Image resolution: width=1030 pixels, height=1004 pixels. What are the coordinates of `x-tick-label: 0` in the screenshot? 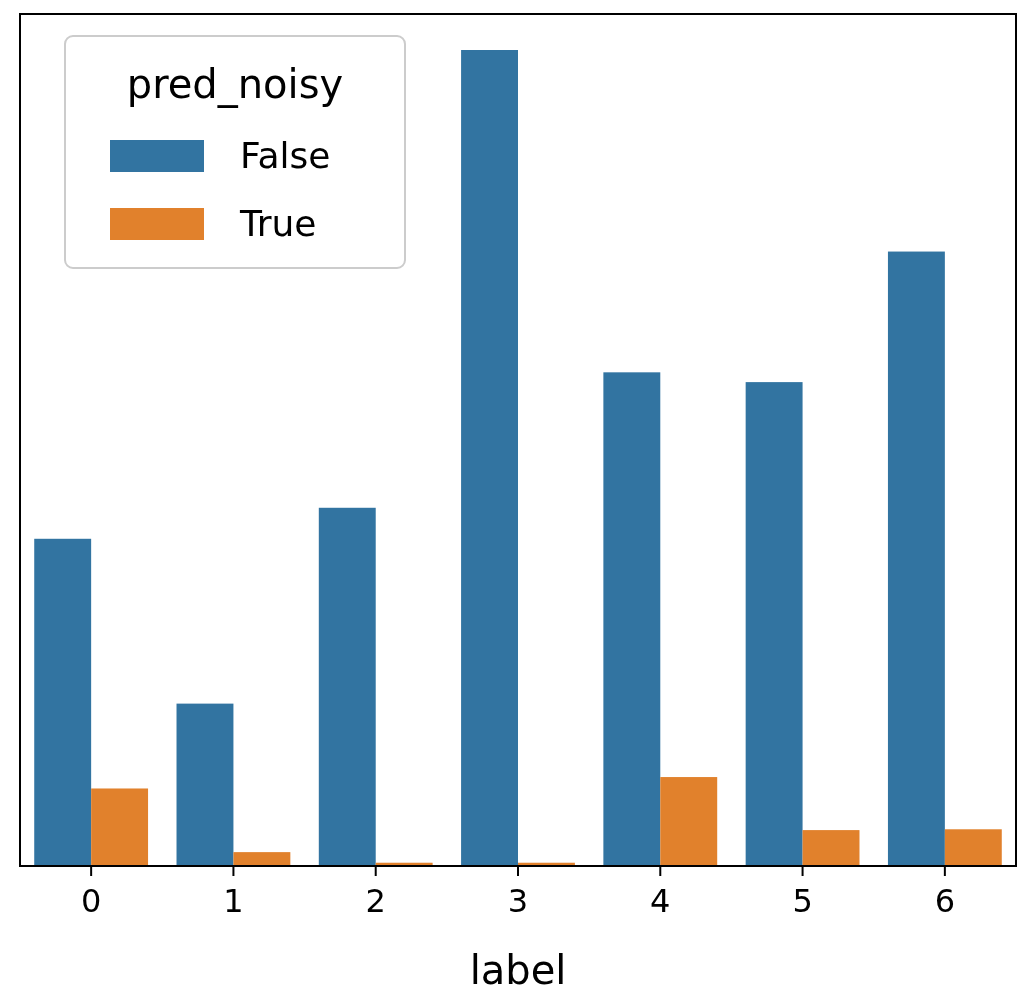 It's located at (91, 901).